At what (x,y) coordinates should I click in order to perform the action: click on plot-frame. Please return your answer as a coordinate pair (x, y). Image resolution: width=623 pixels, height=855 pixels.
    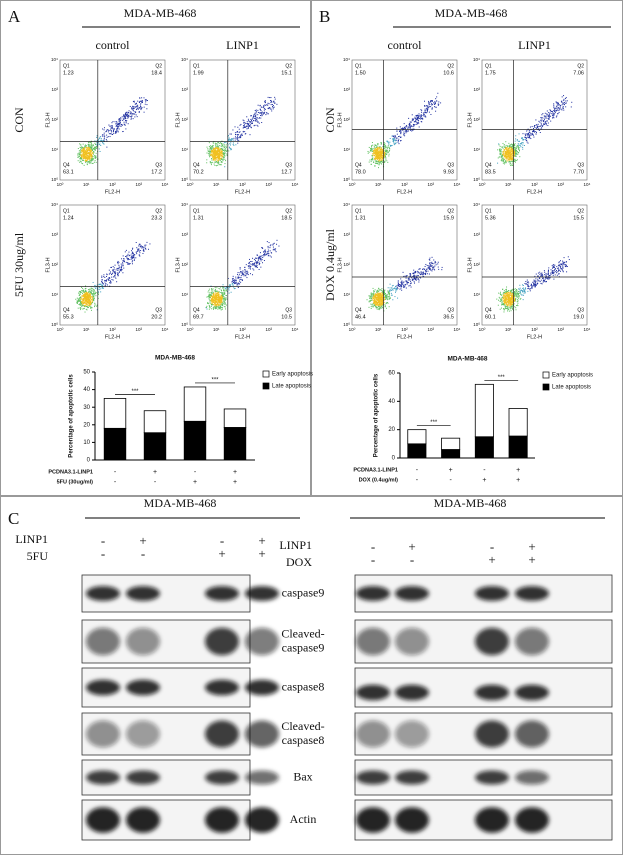
    Looking at the image, I should click on (112, 120).